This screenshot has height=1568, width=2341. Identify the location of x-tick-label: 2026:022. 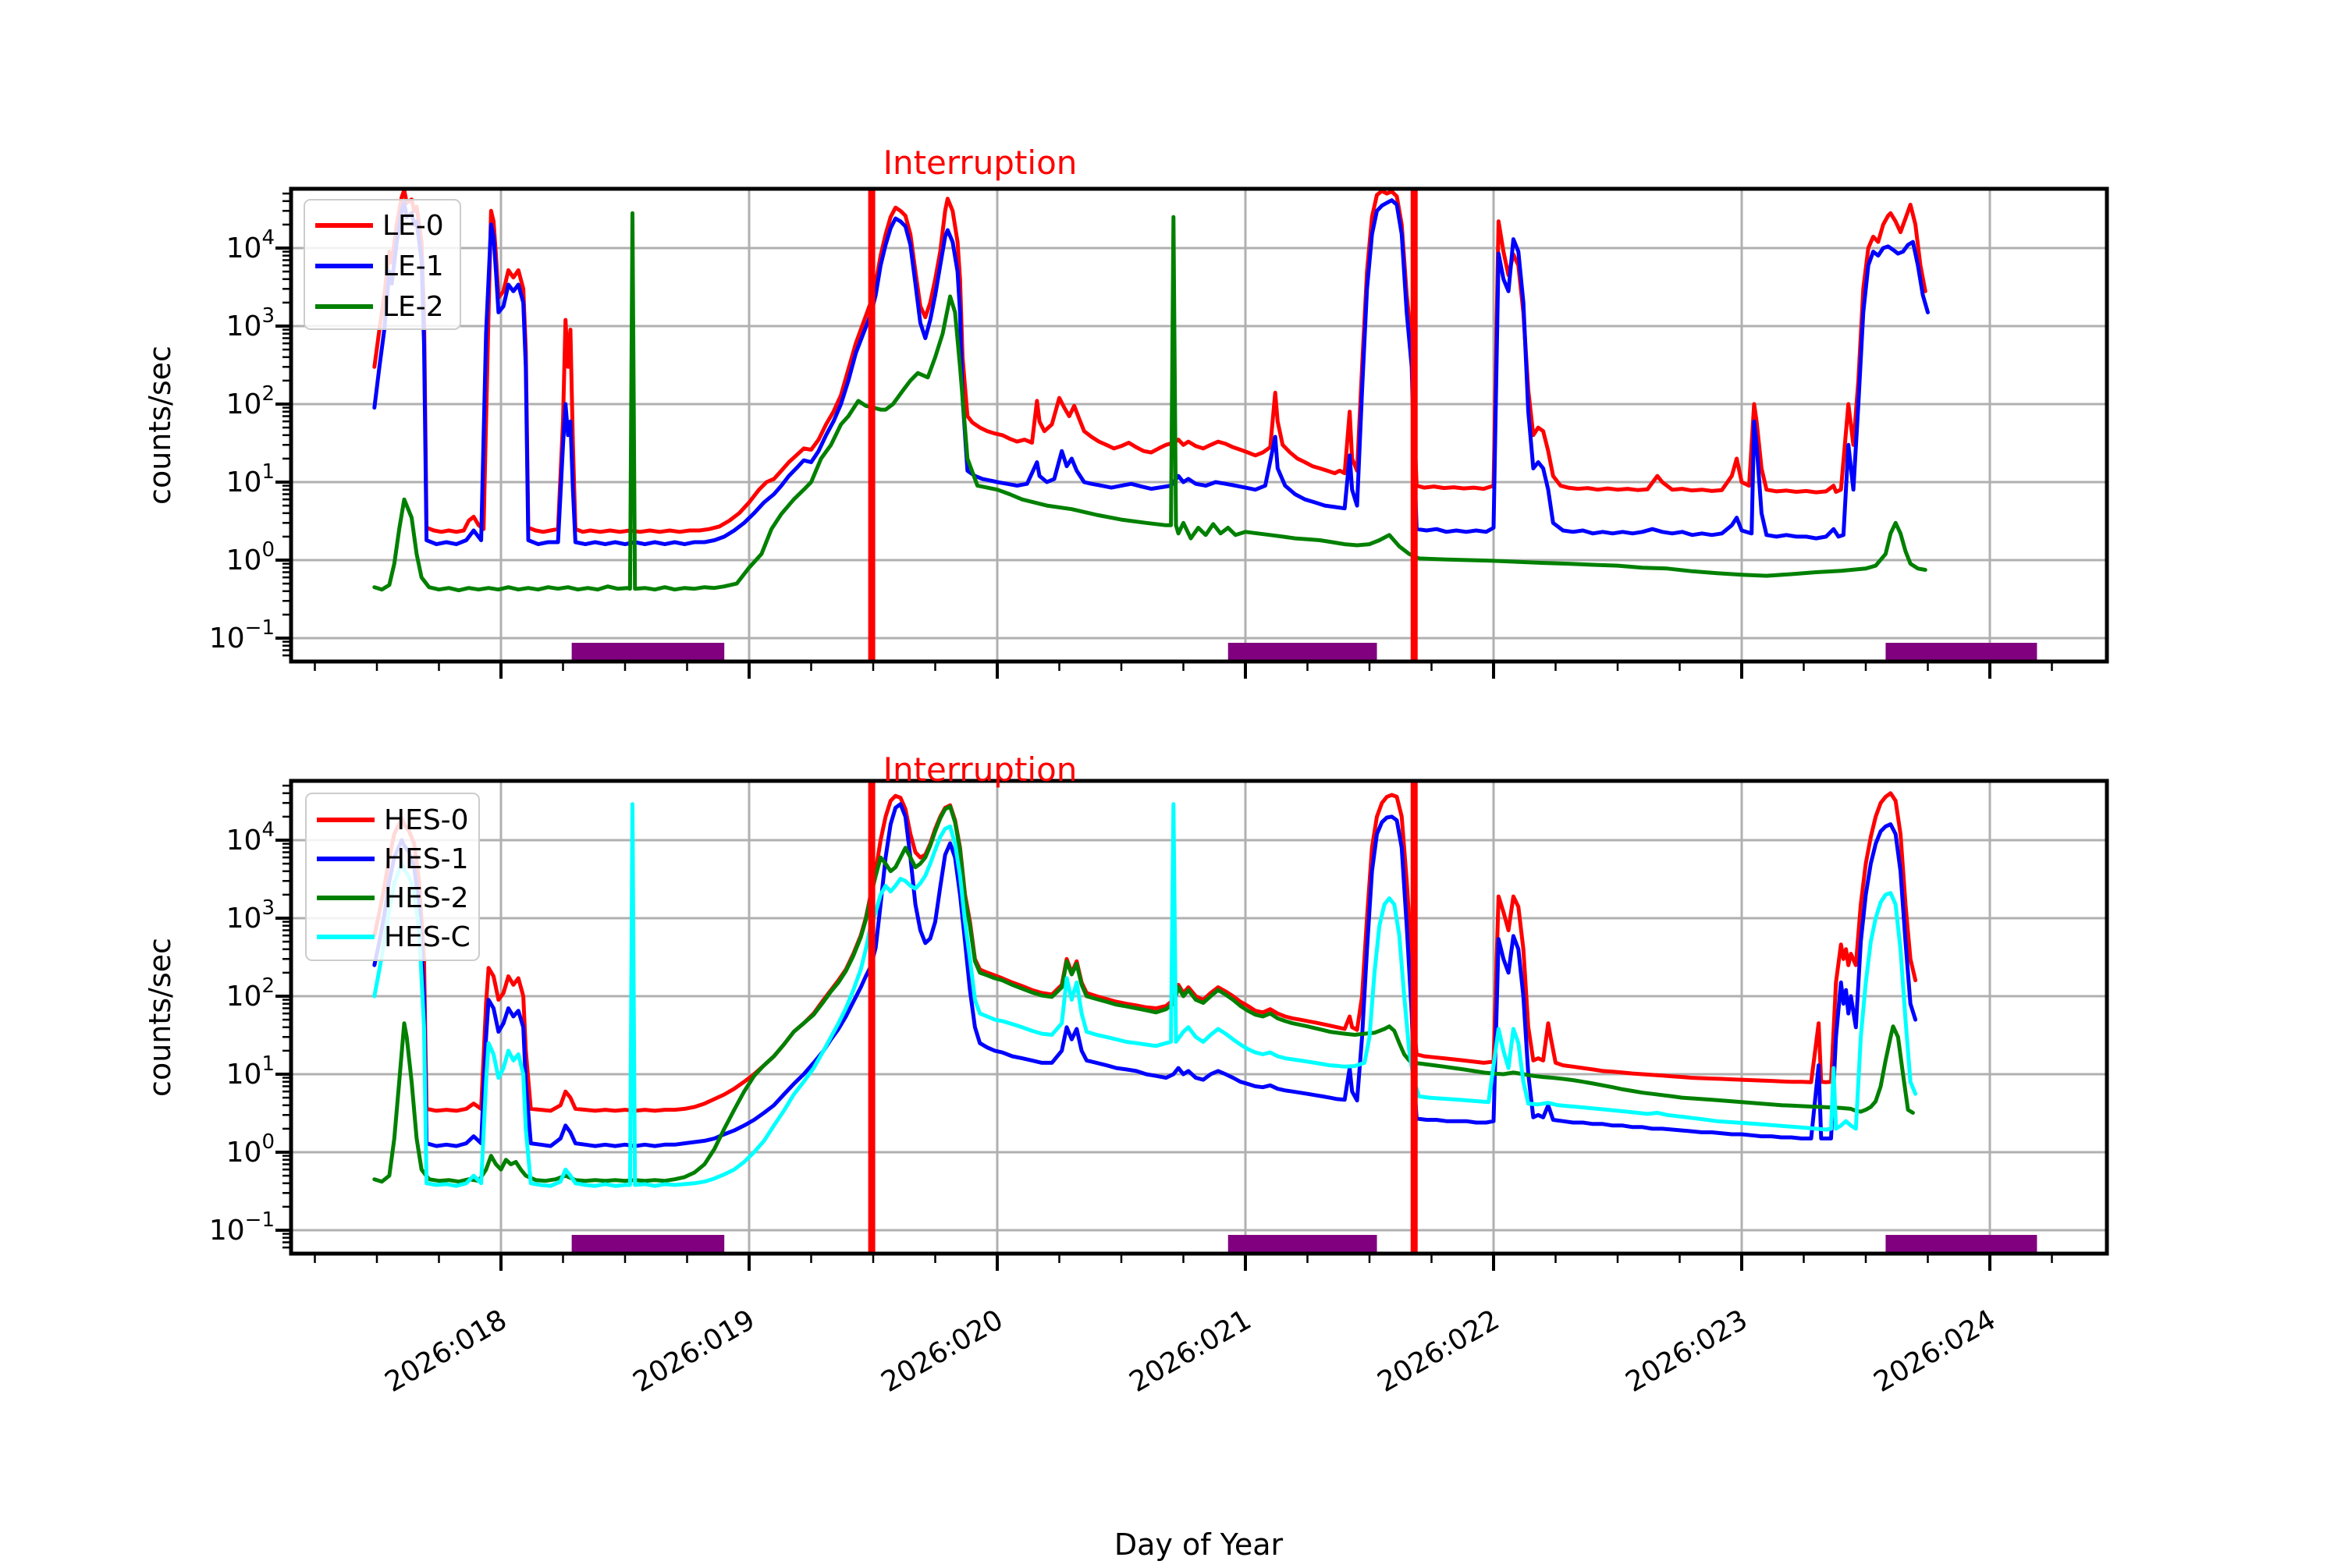
(1439, 1351).